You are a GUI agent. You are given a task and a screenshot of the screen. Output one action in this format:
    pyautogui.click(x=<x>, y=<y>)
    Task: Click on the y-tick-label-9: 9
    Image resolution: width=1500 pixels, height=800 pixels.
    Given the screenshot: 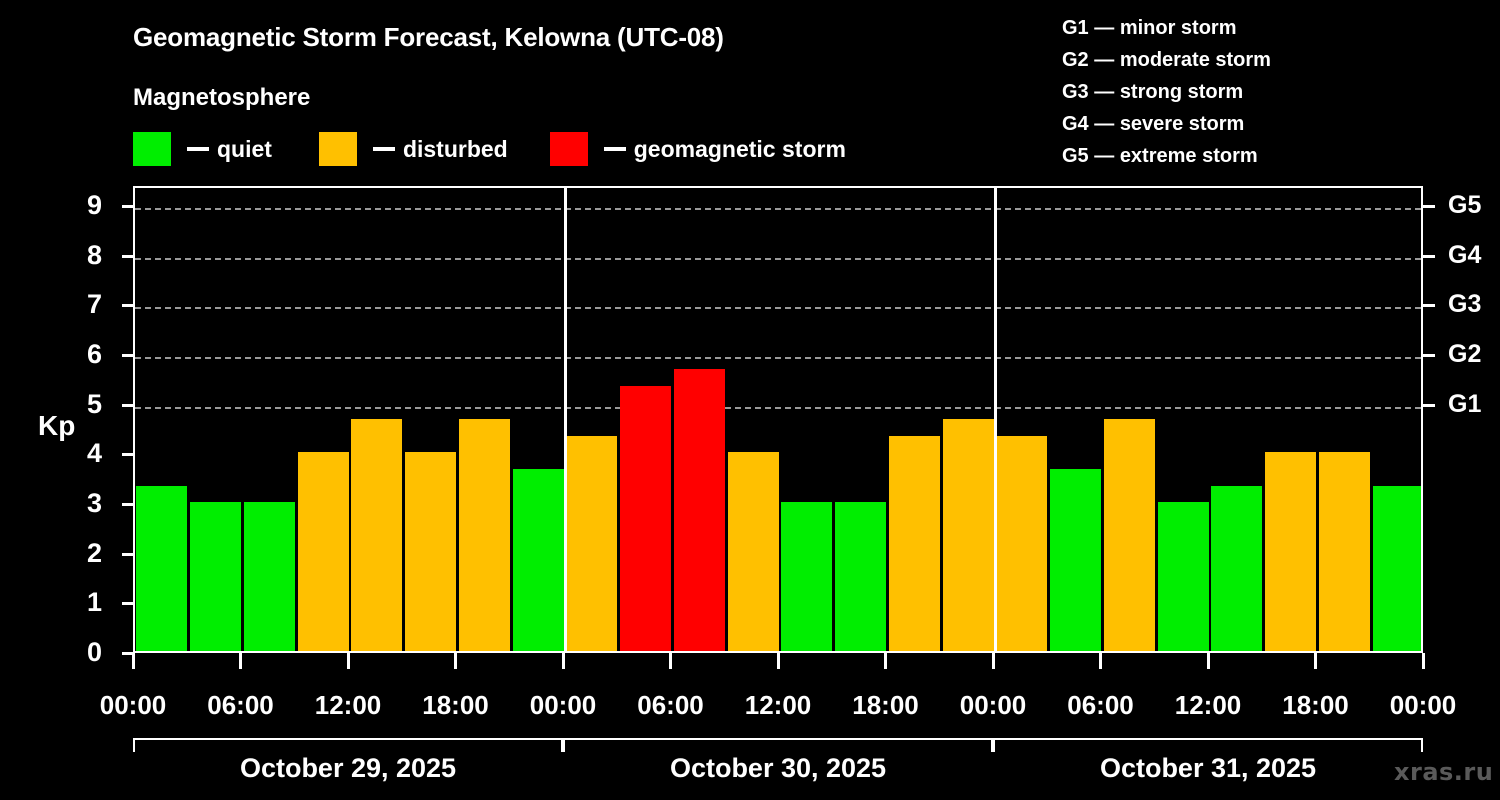 What is the action you would take?
    pyautogui.click(x=94, y=204)
    